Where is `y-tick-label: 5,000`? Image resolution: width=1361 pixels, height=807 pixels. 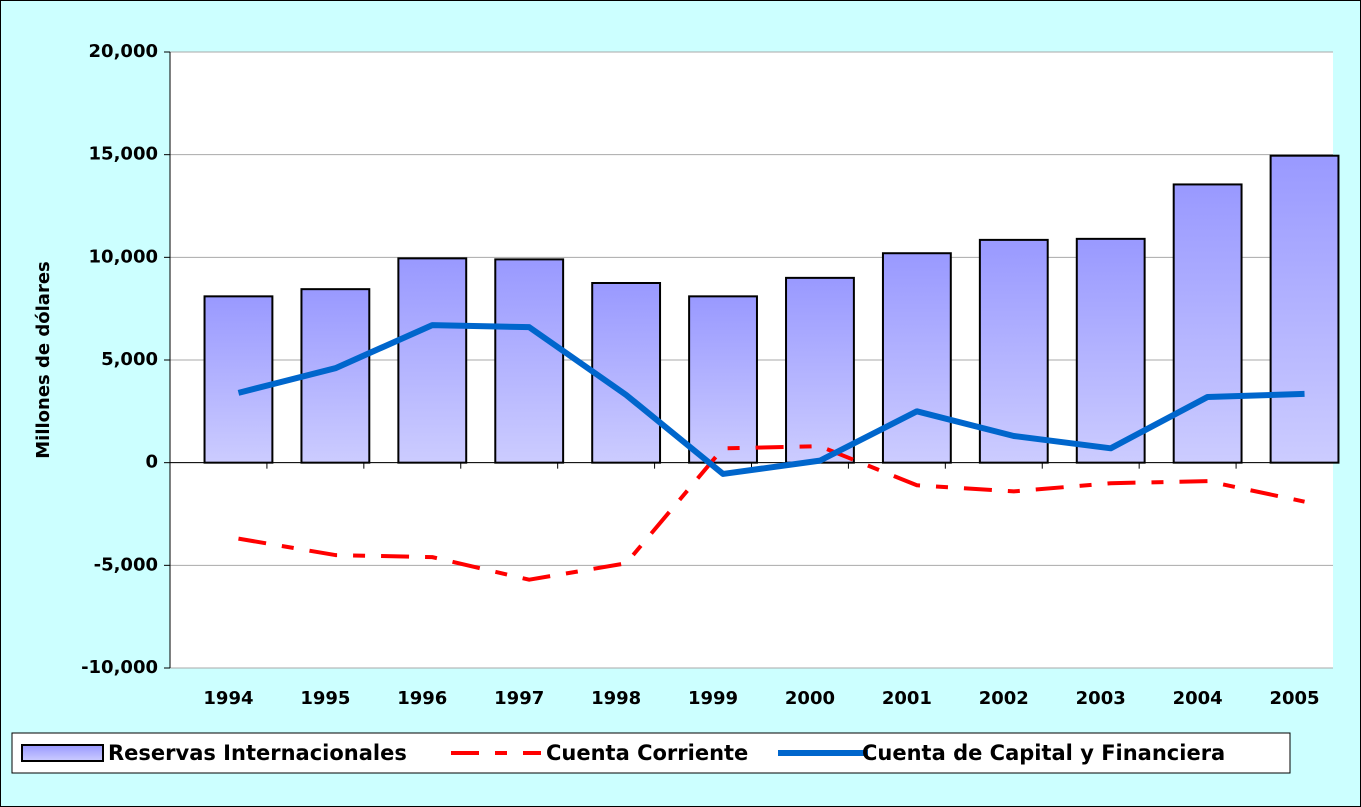
y-tick-label: 5,000 is located at coordinates (129, 359).